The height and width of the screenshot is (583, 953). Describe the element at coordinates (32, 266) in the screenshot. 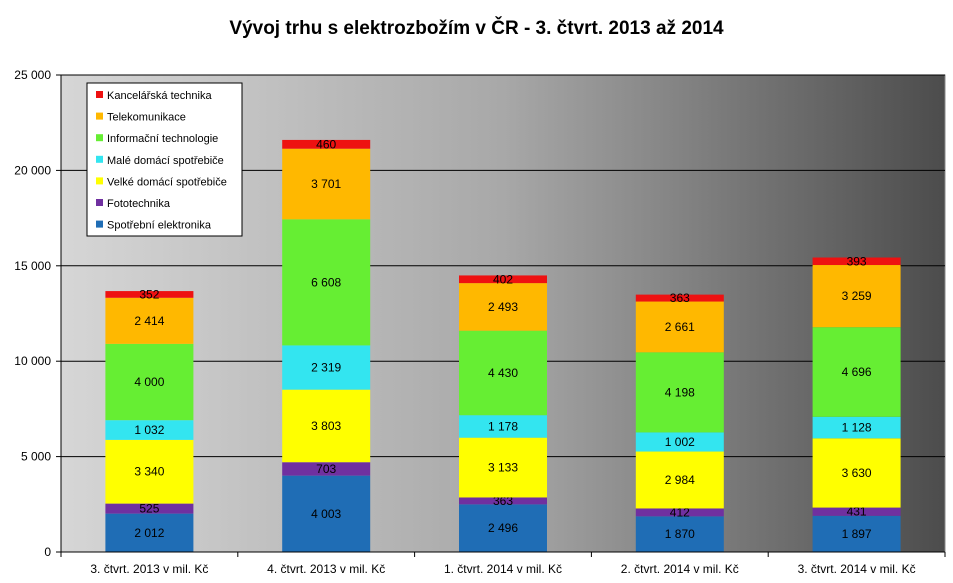

I see `y-tick-label: 15 000` at that location.